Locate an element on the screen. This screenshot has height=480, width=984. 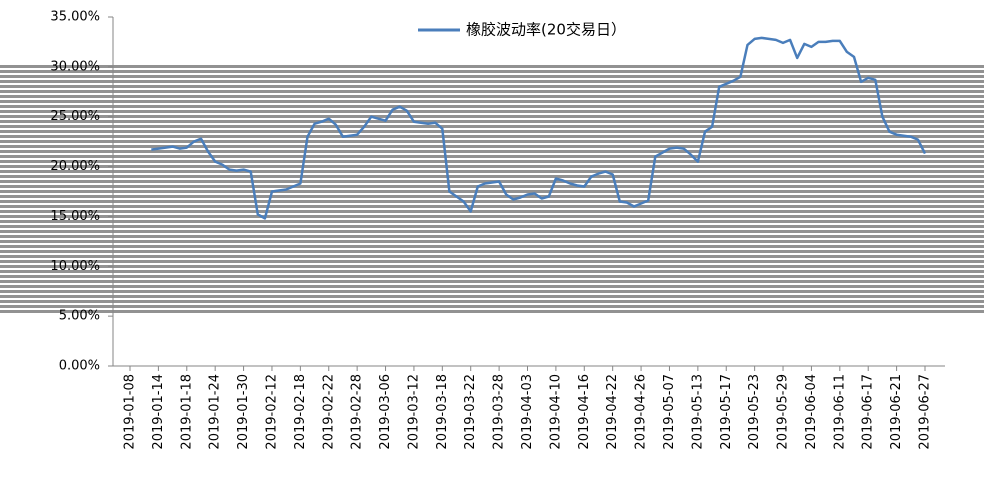
legend-label: 橡胶波动率(20交易日） is located at coordinates (546, 30).